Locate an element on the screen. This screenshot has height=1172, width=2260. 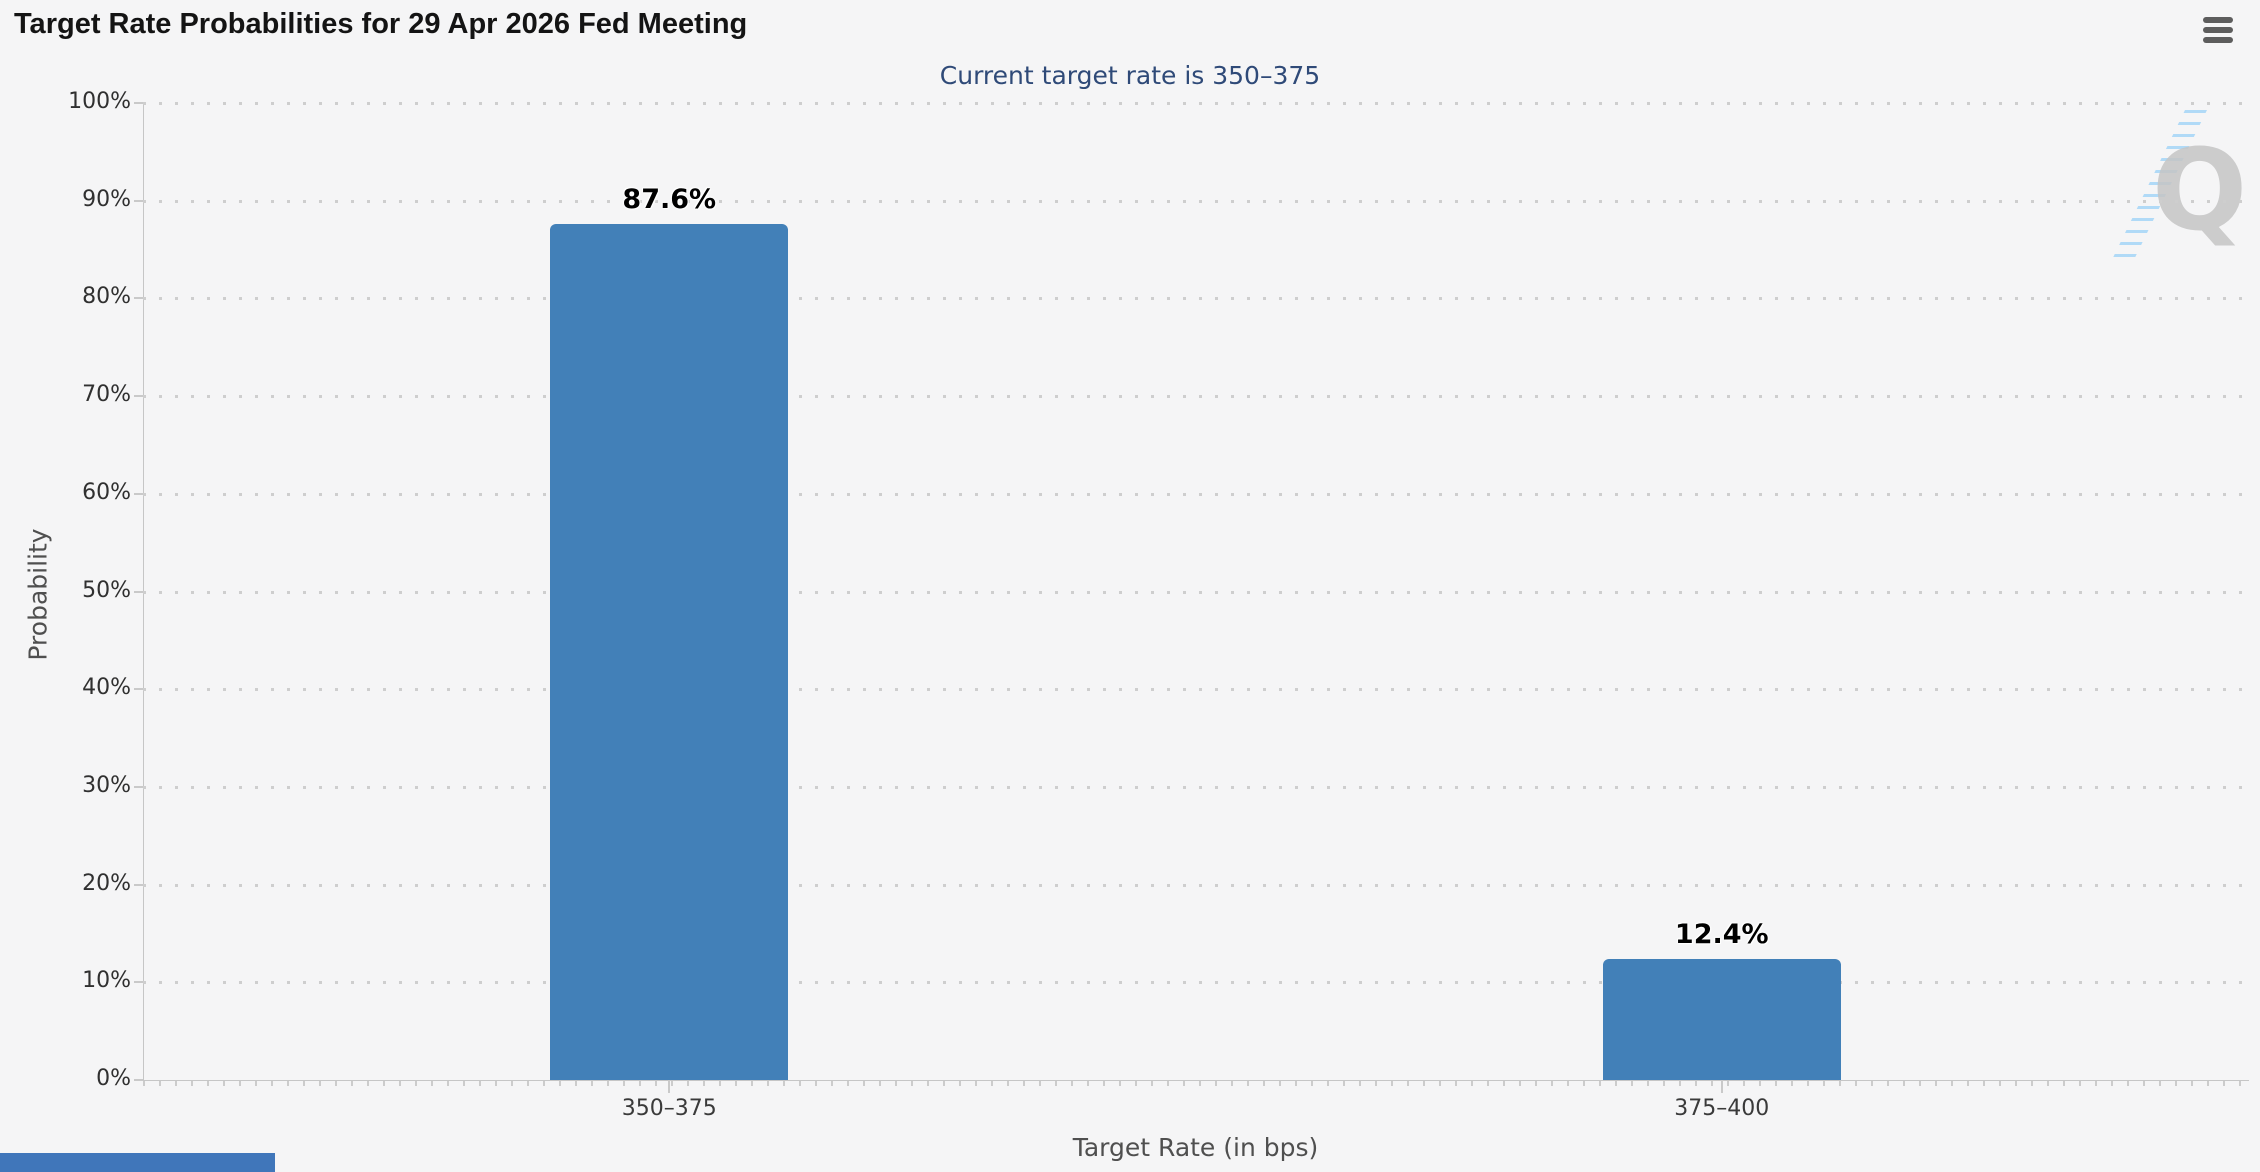
x-tick-label: 350–375 is located at coordinates (669, 1108).